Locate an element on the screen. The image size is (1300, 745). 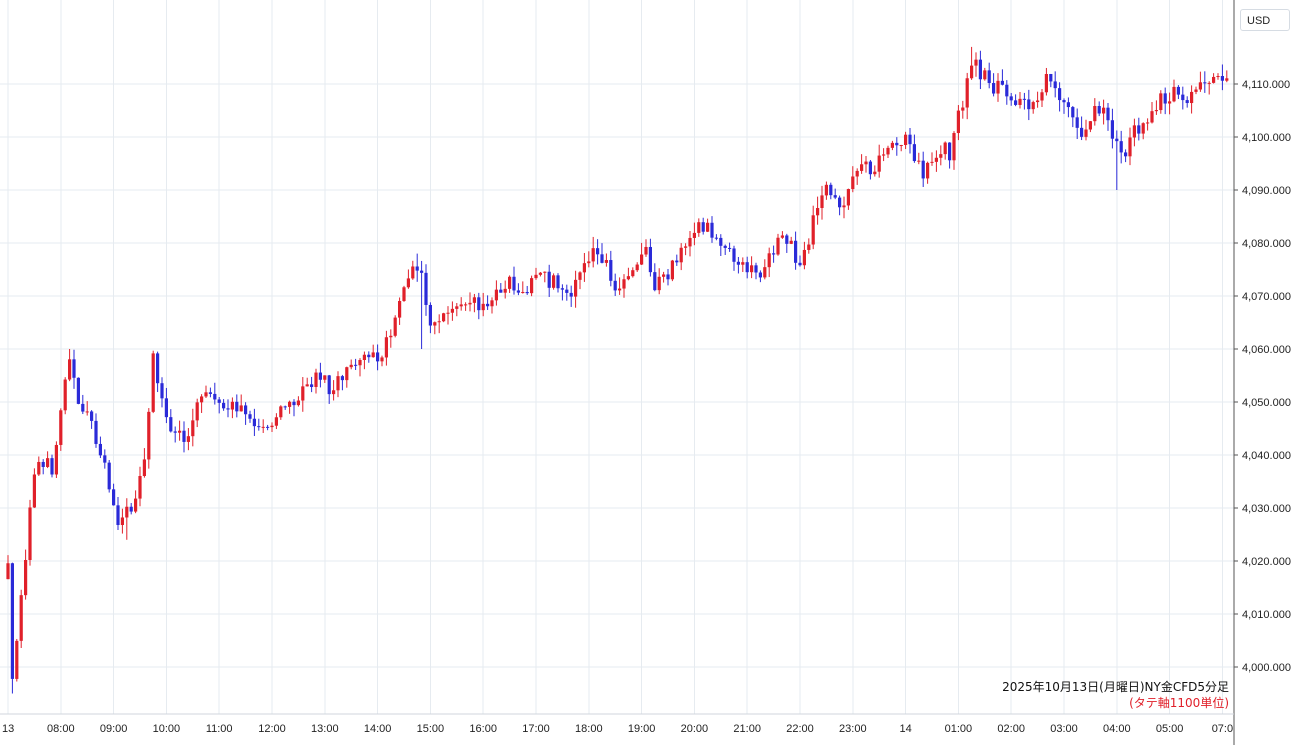
x-tick-label: 15:00 is located at coordinates (431, 729).